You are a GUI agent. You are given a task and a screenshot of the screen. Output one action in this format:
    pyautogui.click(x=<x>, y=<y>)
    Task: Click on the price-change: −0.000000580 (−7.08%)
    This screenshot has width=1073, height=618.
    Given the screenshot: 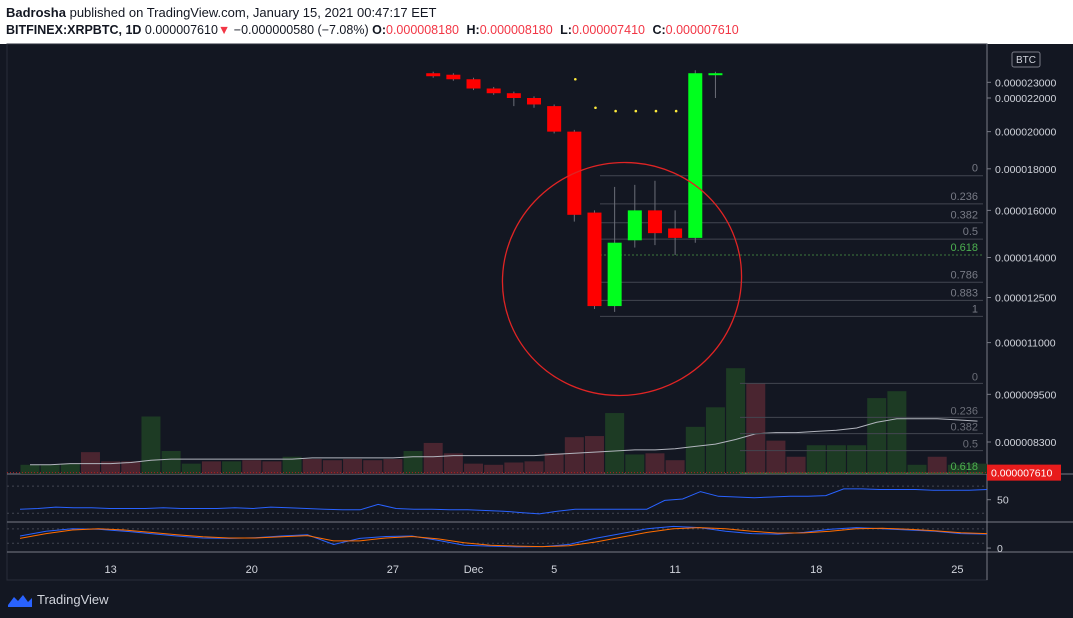 What is the action you would take?
    pyautogui.click(x=301, y=30)
    